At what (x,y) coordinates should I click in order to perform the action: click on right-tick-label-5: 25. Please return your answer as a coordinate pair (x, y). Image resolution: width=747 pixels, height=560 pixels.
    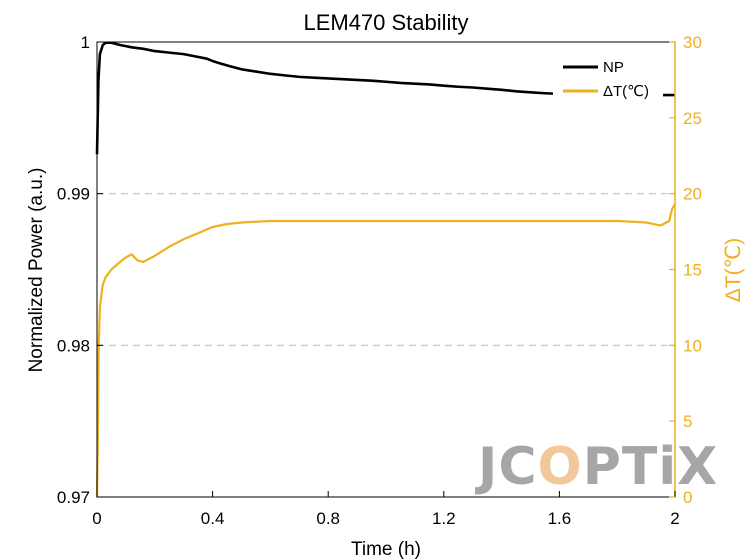
    Looking at the image, I should click on (692, 118).